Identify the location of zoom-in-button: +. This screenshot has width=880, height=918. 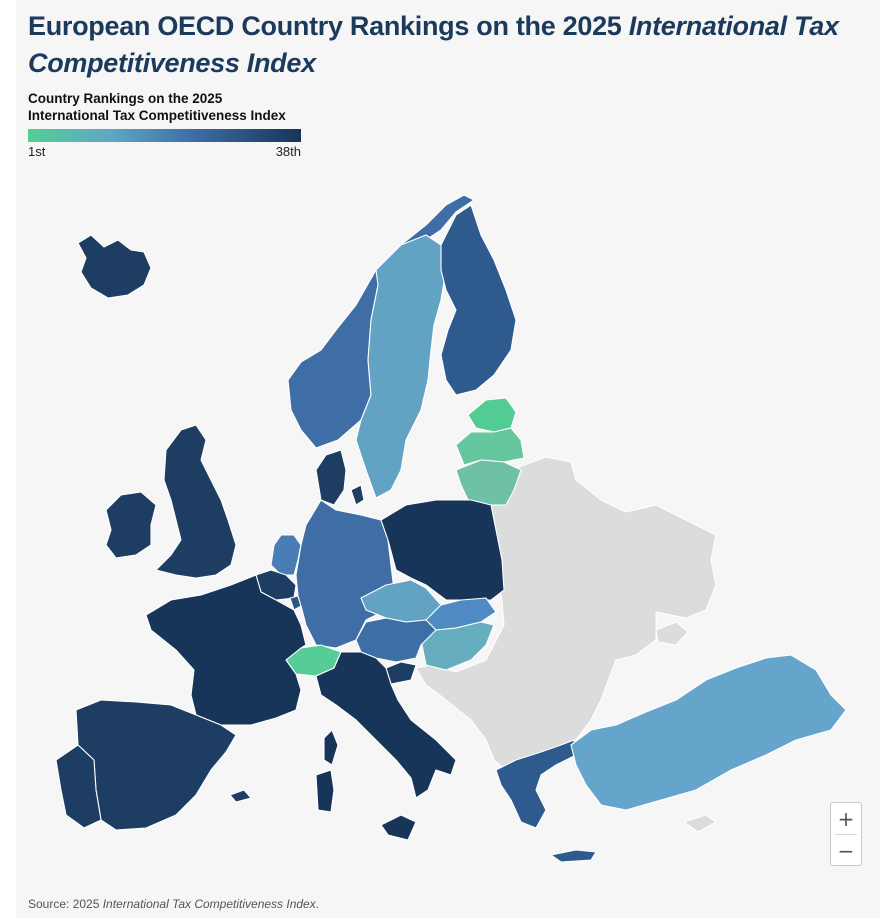
(846, 818).